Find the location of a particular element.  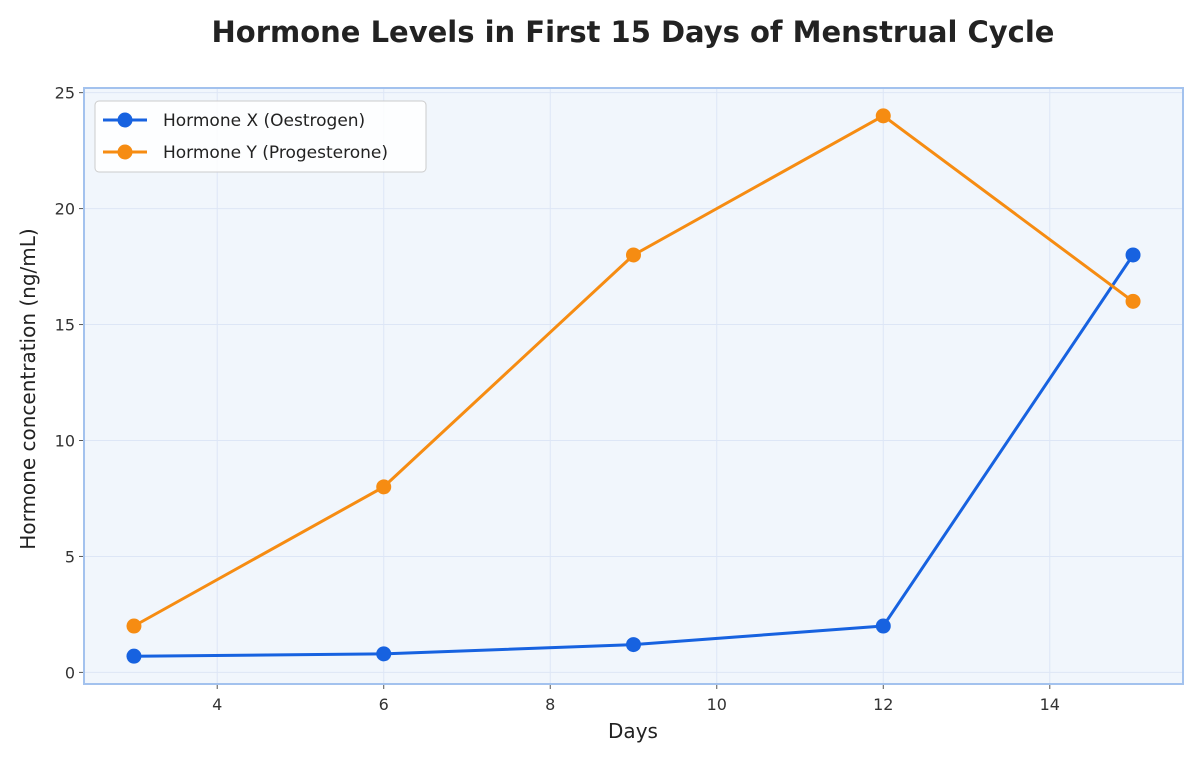

legend-item: Hormone X (Oestrogen) is located at coordinates (234, 121).